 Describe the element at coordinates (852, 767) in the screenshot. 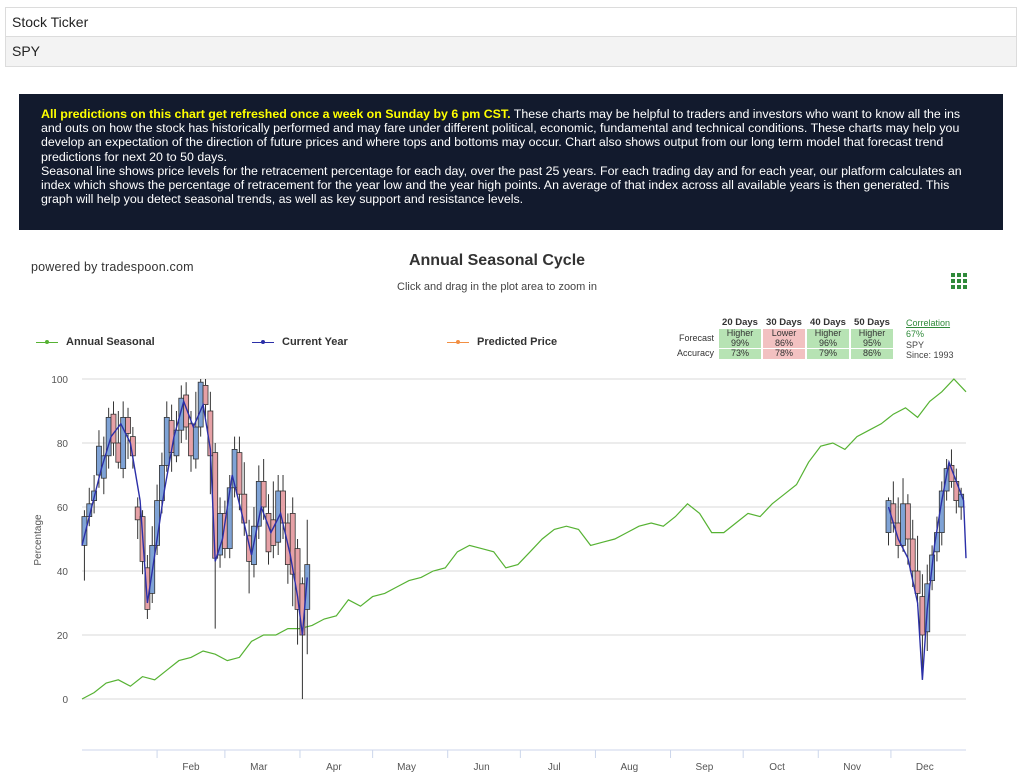

I see `x-tick-label: Nov` at that location.